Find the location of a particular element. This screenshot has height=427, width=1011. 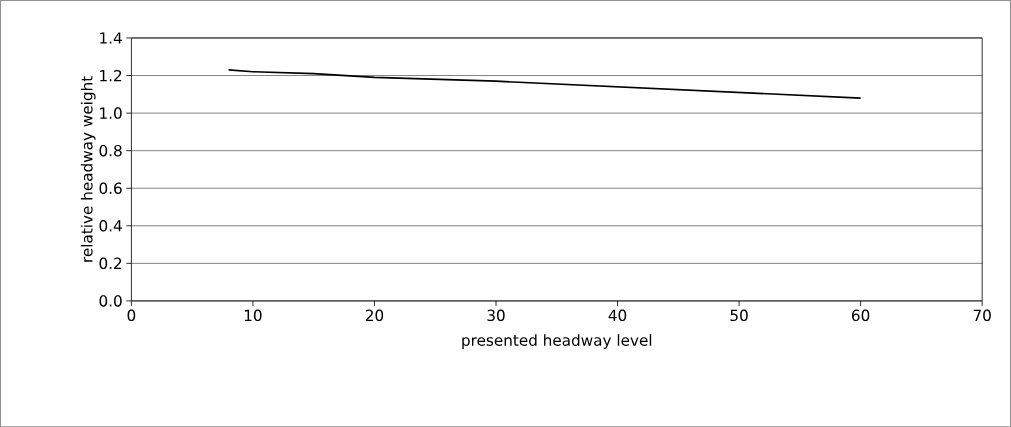

x-axis-title: presented headway level is located at coordinates (557, 341).